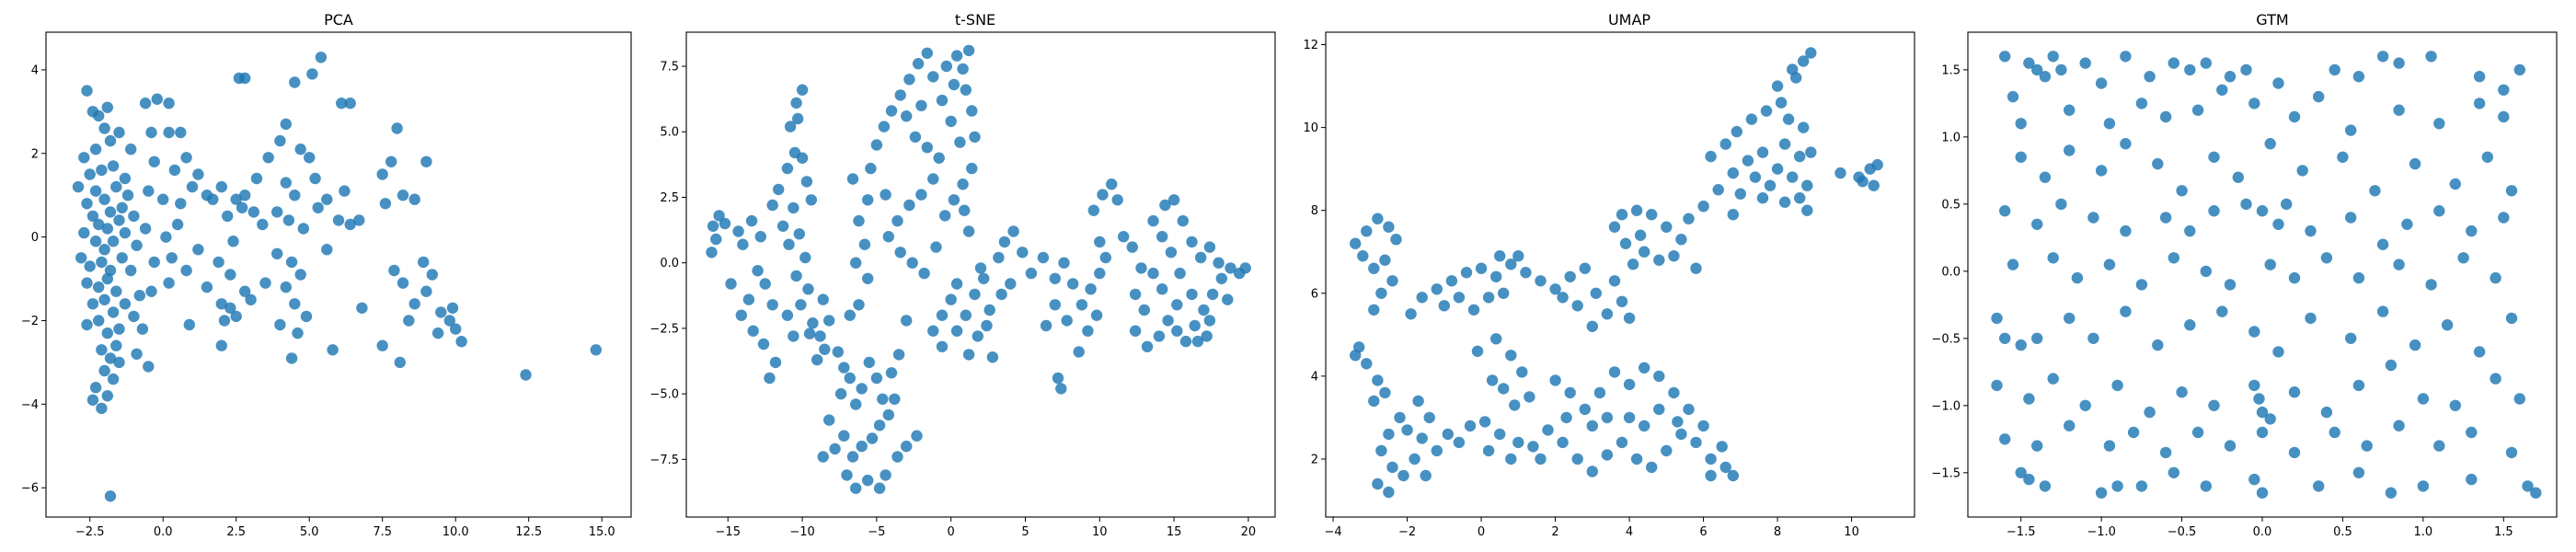  I want to click on x-tick-label: 2, so click(1554, 532).